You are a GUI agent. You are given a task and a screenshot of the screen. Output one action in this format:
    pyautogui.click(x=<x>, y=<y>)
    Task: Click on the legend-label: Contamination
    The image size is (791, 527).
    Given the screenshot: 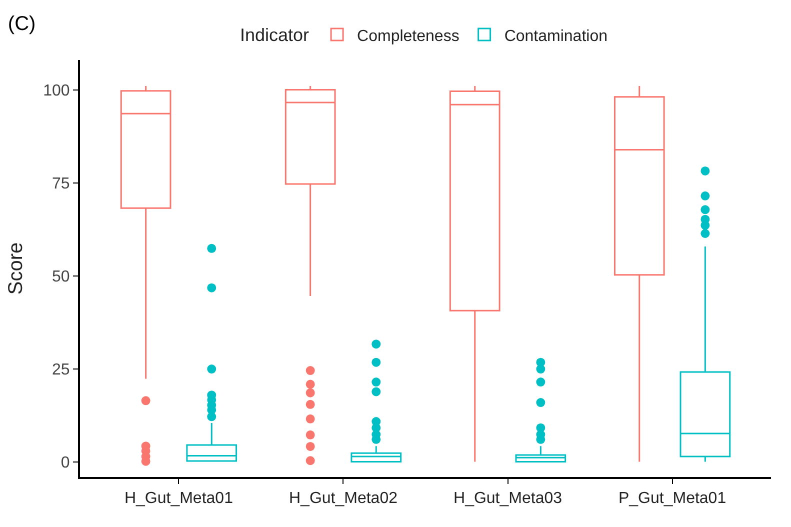 What is the action you would take?
    pyautogui.click(x=556, y=36)
    